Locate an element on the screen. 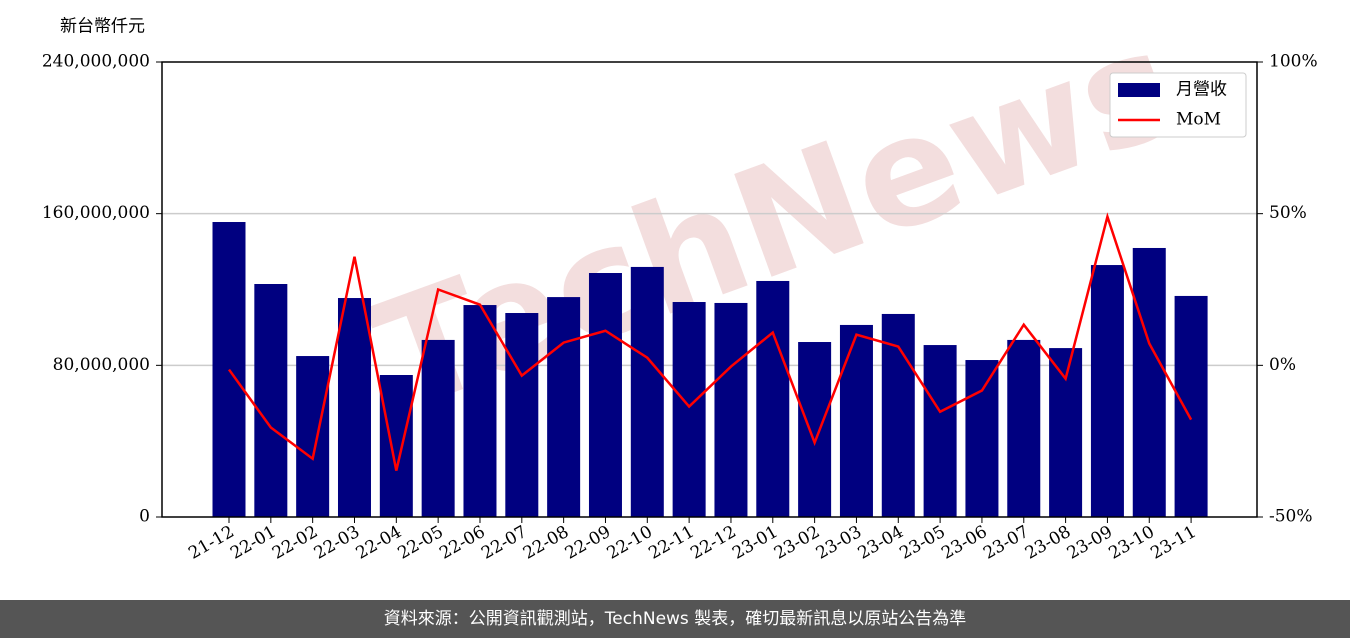 The height and width of the screenshot is (638, 1350). x-tick-label: 21-12 is located at coordinates (211, 543).